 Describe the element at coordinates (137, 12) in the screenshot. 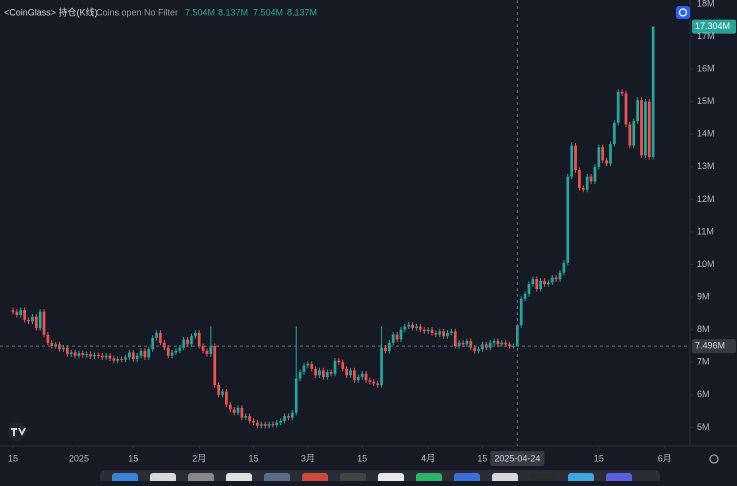

I see `chart-subtitle: Coins open No Filter` at that location.